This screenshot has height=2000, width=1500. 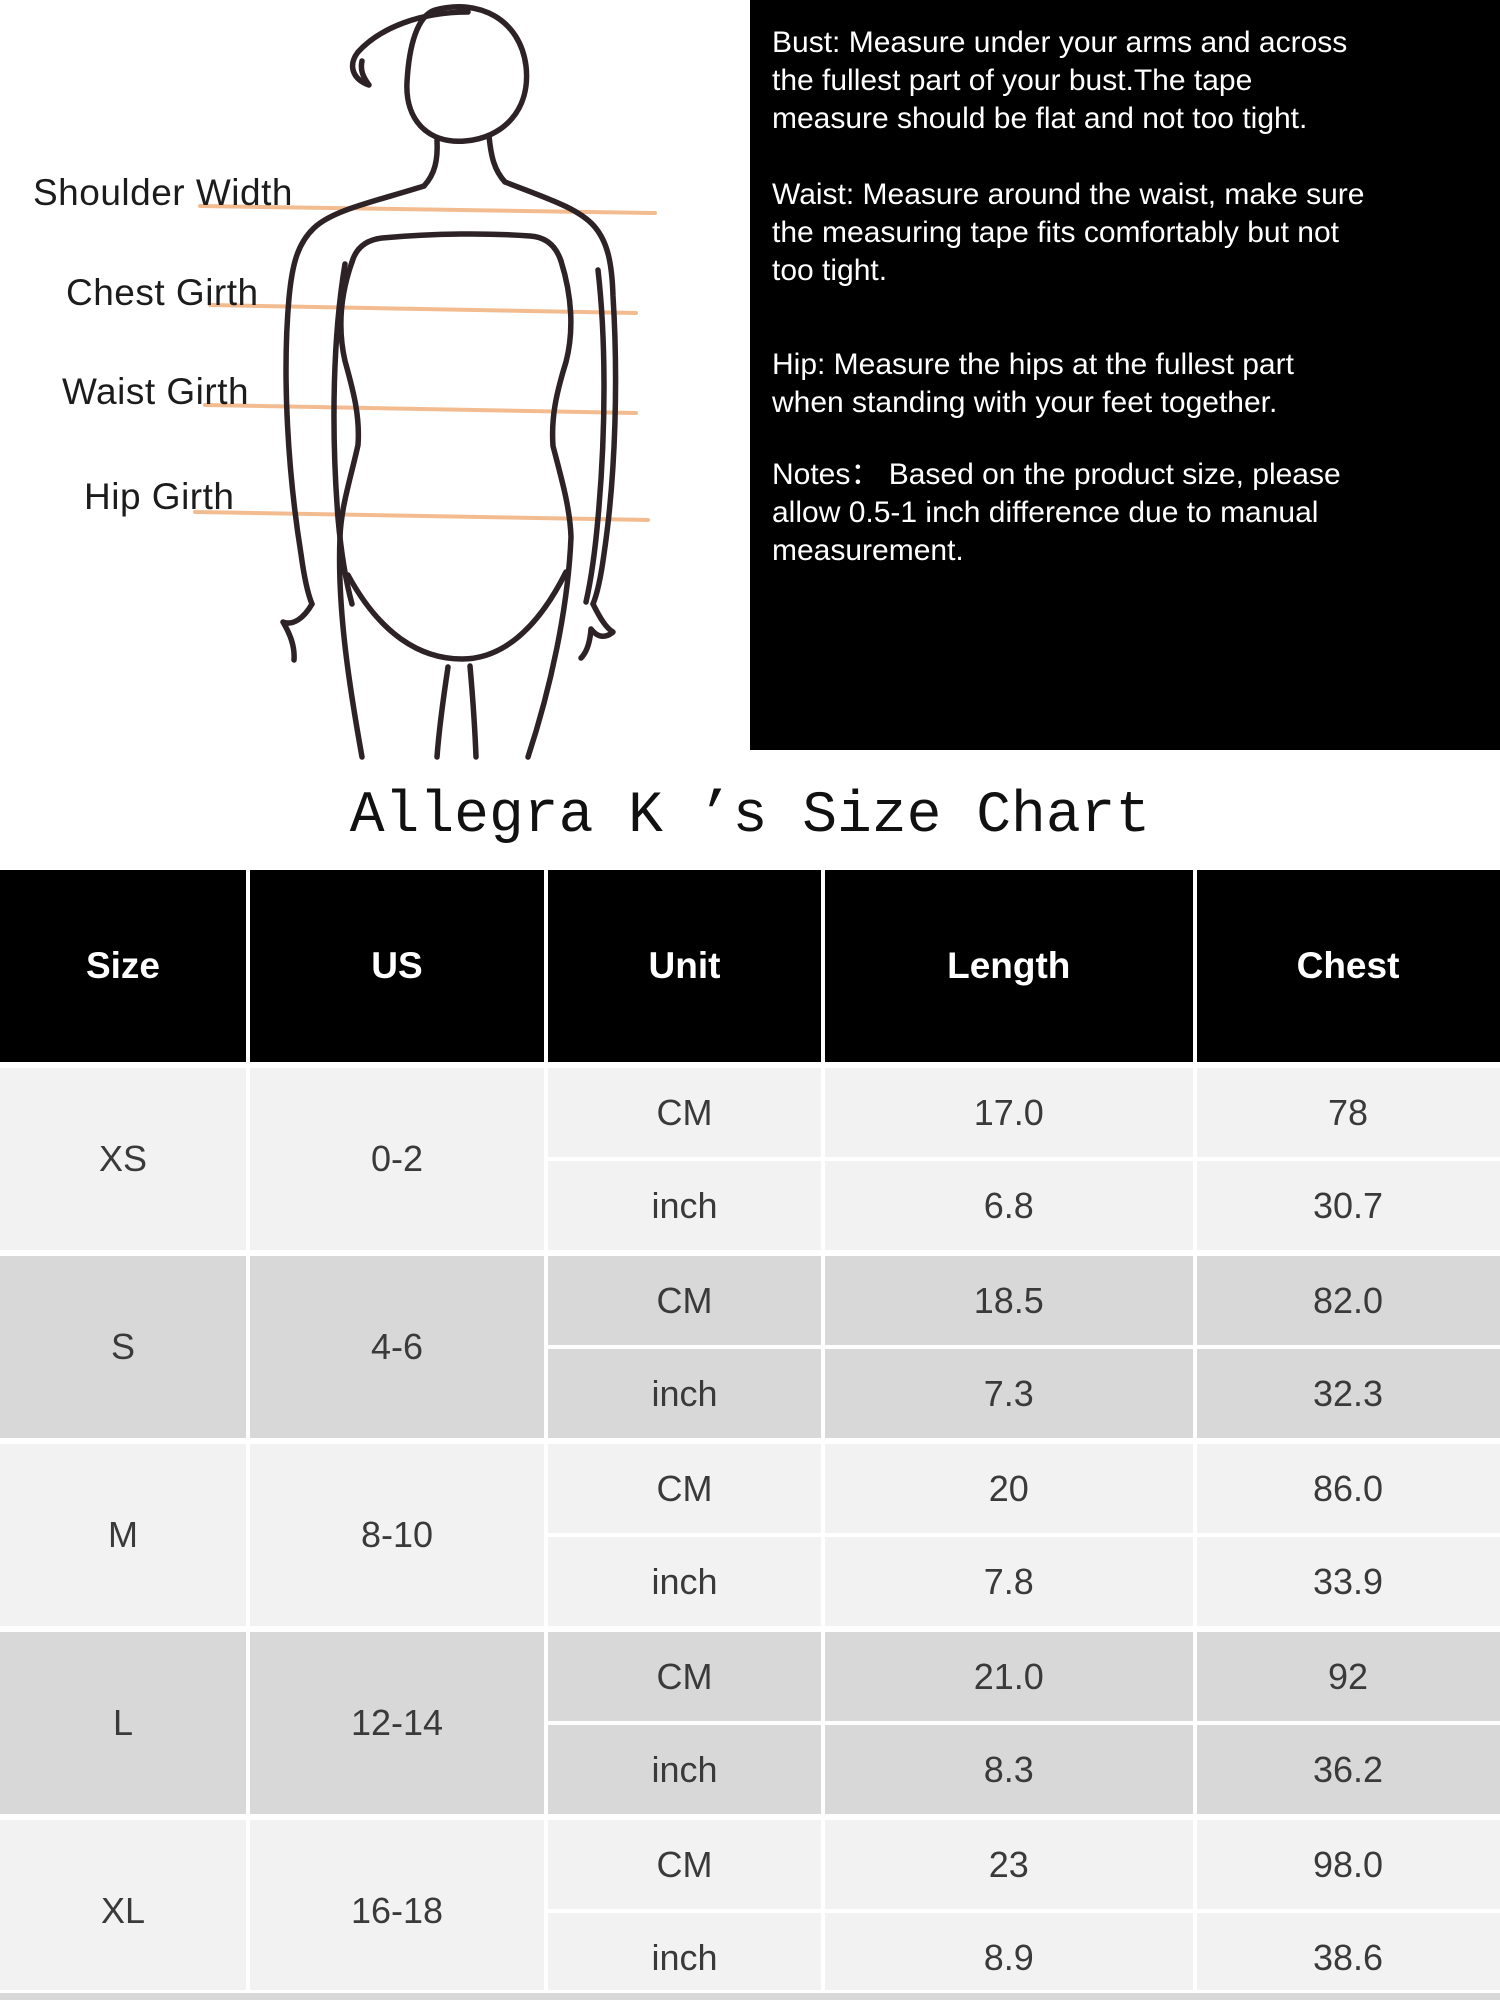 What do you see at coordinates (1348, 966) in the screenshot?
I see `header-chest: Chest` at bounding box center [1348, 966].